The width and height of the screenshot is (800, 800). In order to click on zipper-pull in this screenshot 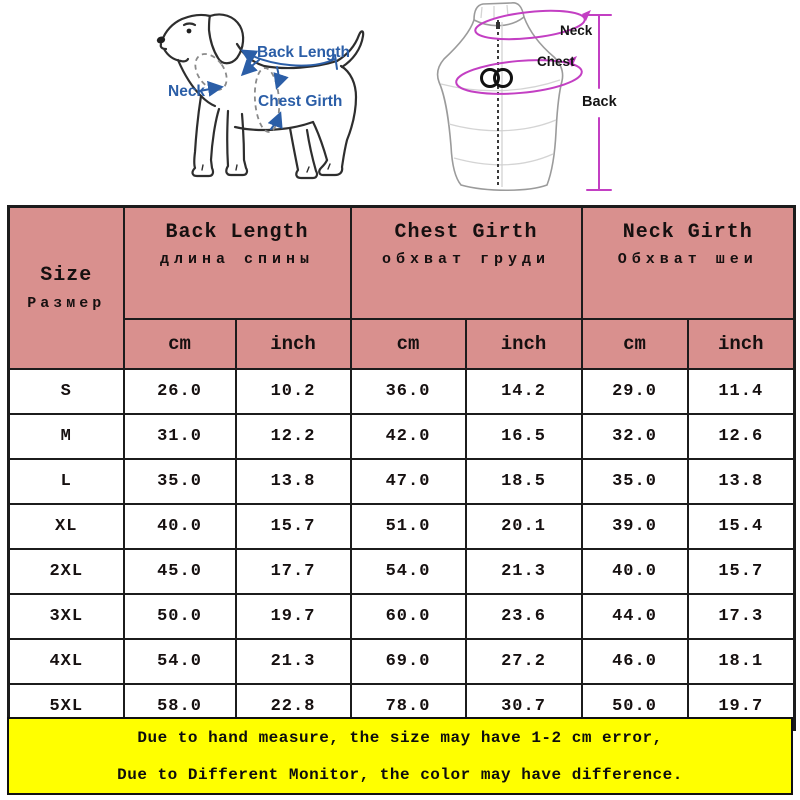, I will do `click(498, 25)`.